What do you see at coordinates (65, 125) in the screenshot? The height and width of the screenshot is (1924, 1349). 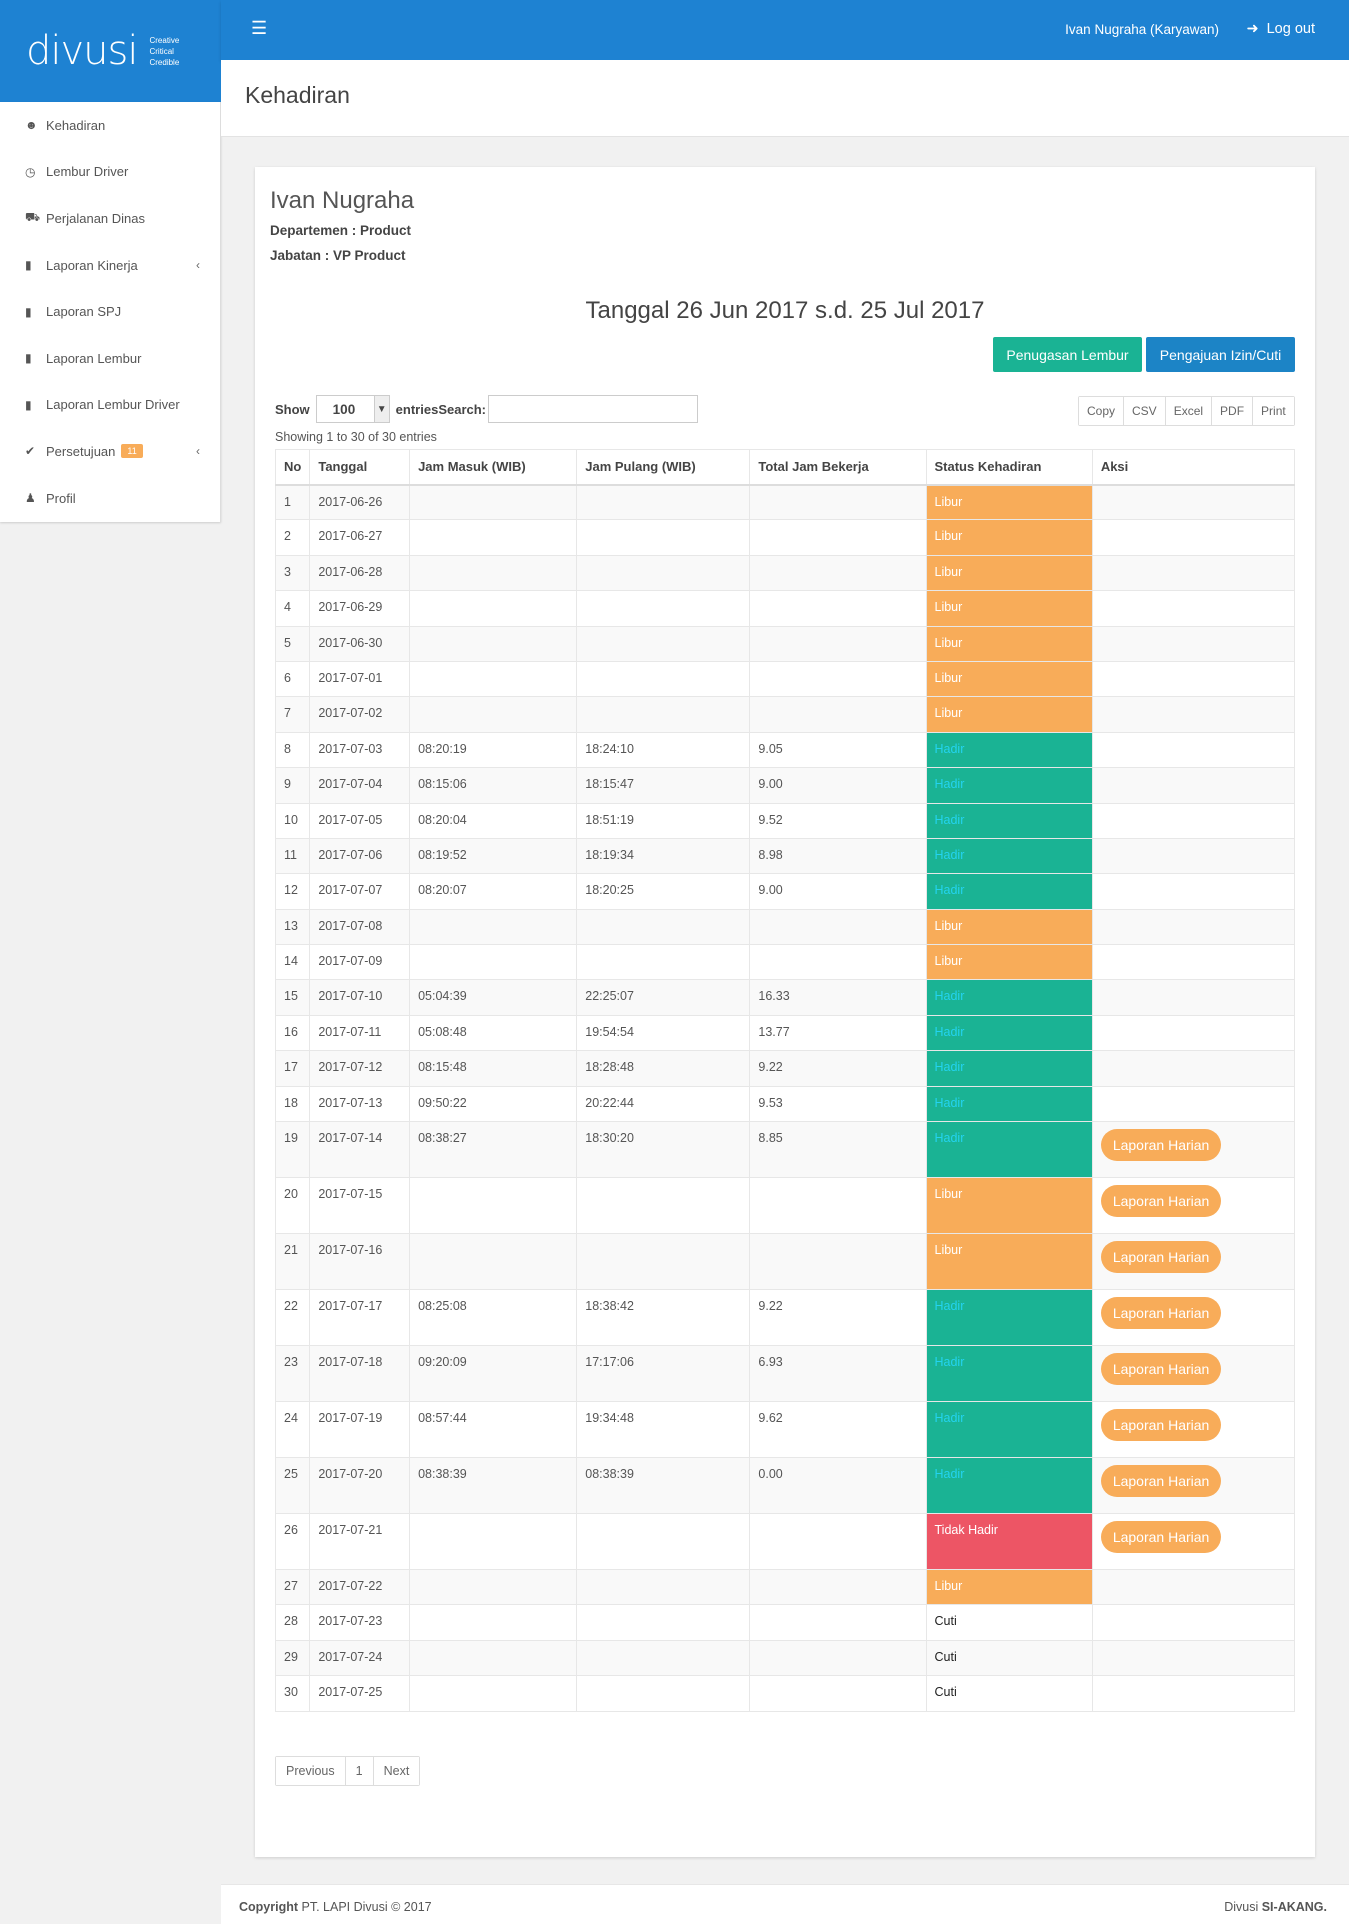 I see `sidebar-item-kehadiran: ☻ Kehadiran` at bounding box center [65, 125].